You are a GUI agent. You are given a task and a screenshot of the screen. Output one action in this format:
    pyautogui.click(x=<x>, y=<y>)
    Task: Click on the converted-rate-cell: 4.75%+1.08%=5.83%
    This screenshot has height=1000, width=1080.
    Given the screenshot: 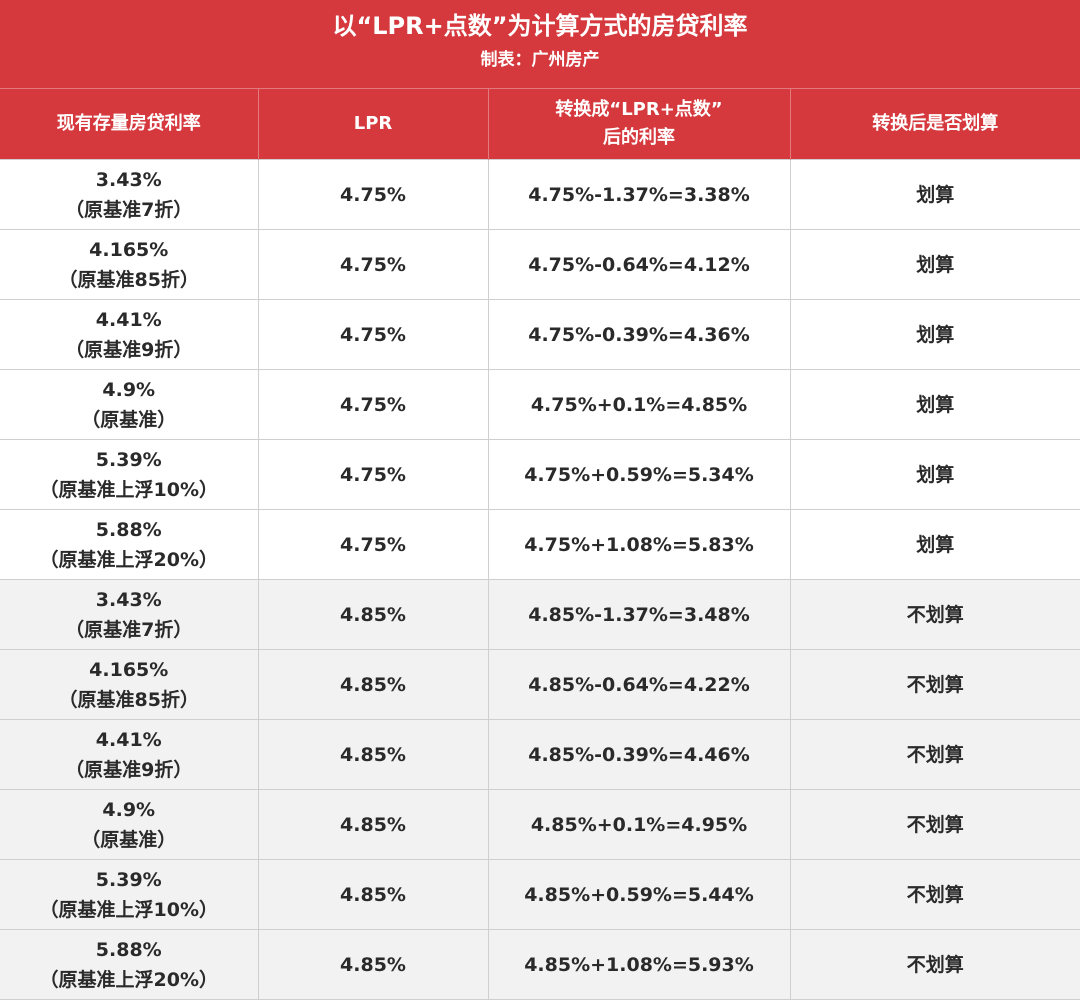 What is the action you would take?
    pyautogui.click(x=639, y=544)
    